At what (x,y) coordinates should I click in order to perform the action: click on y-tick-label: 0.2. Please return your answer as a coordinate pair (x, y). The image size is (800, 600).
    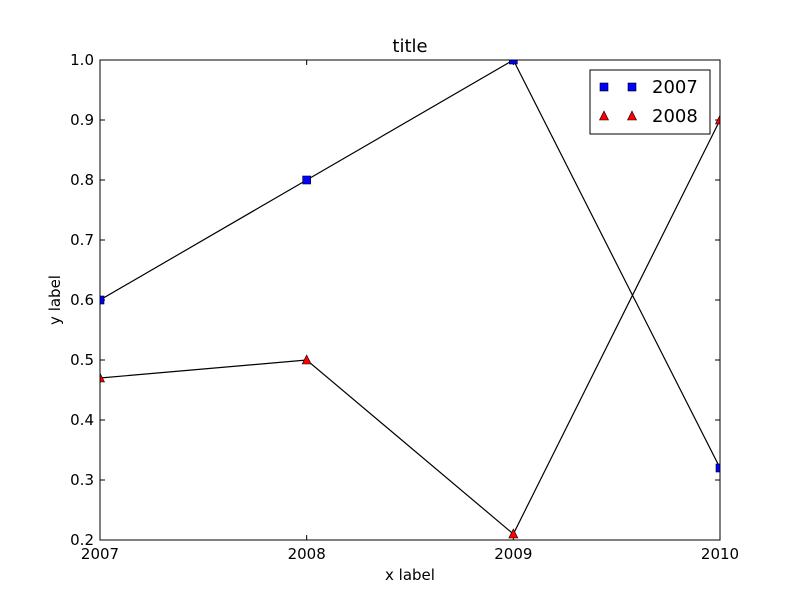
    Looking at the image, I should click on (82, 540).